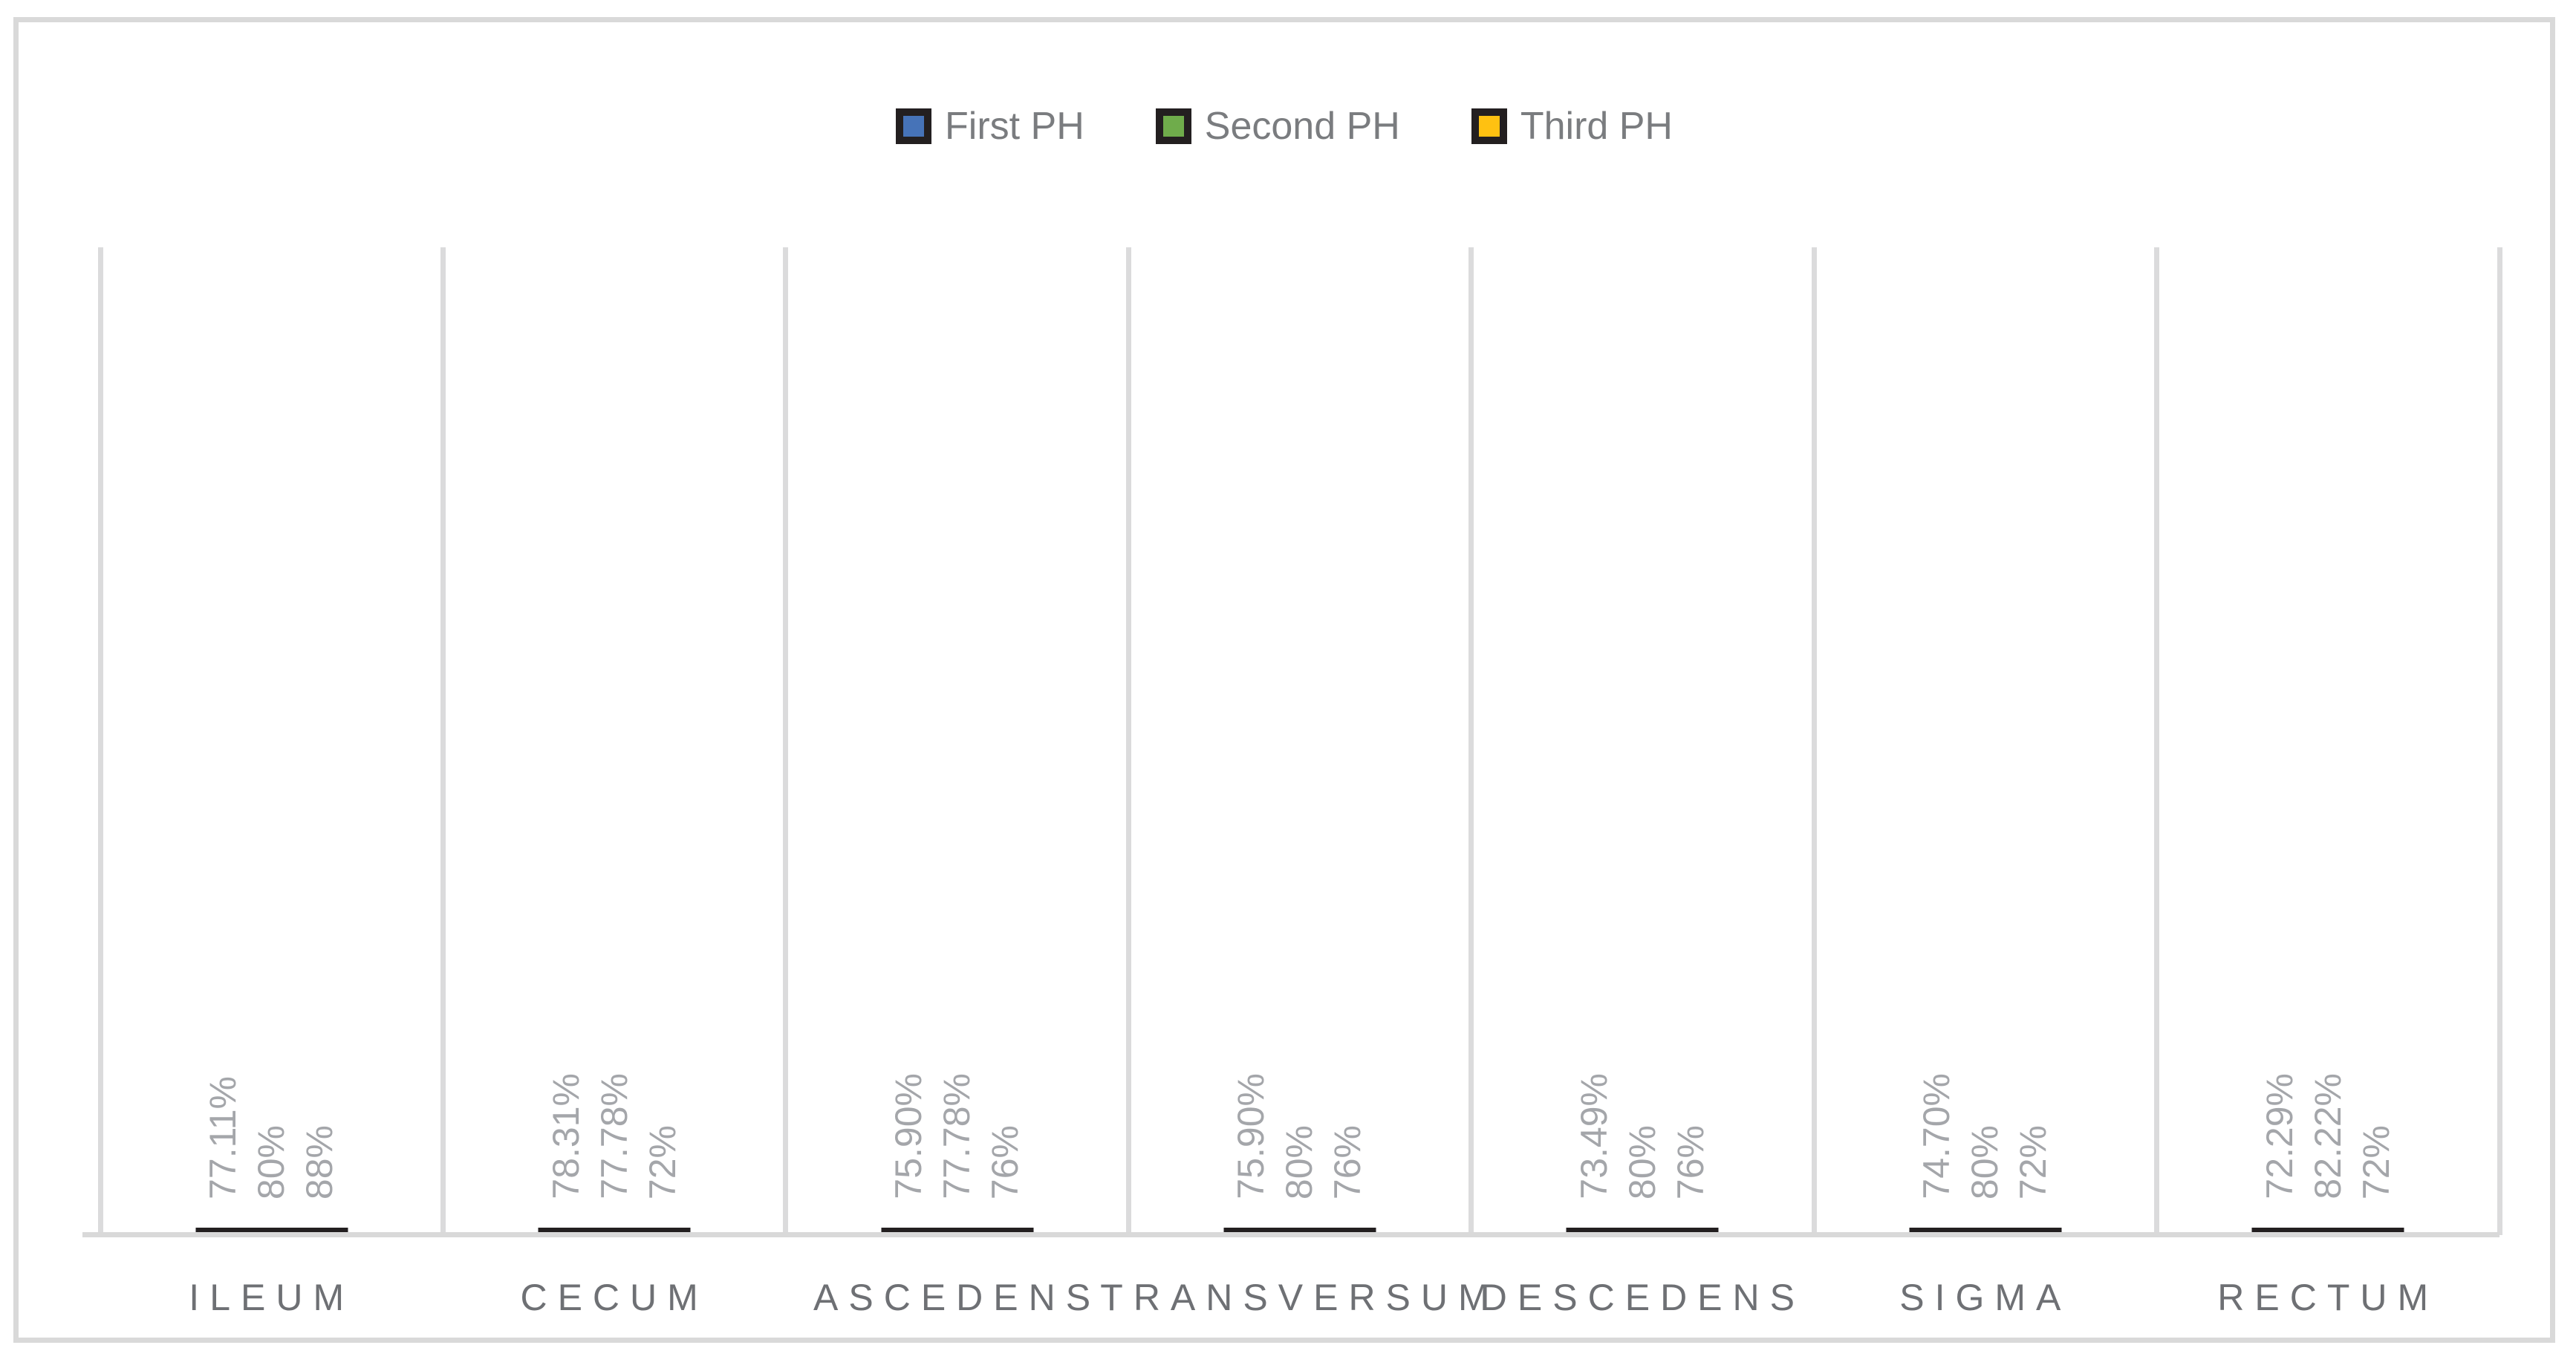 Image resolution: width=2576 pixels, height=1371 pixels. Describe the element at coordinates (320, 1161) in the screenshot. I see `data-label: 88%` at that location.